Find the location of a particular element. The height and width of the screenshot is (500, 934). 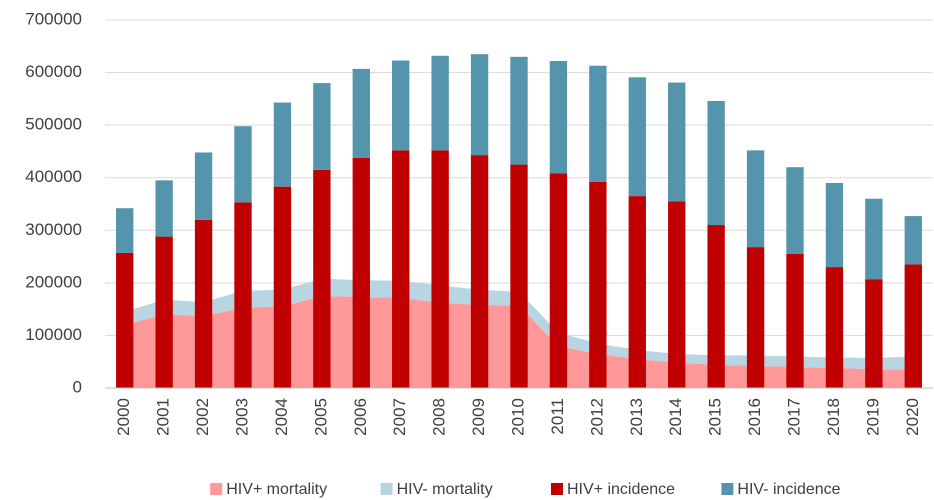

x-tick-label: 2001 is located at coordinates (163, 417).